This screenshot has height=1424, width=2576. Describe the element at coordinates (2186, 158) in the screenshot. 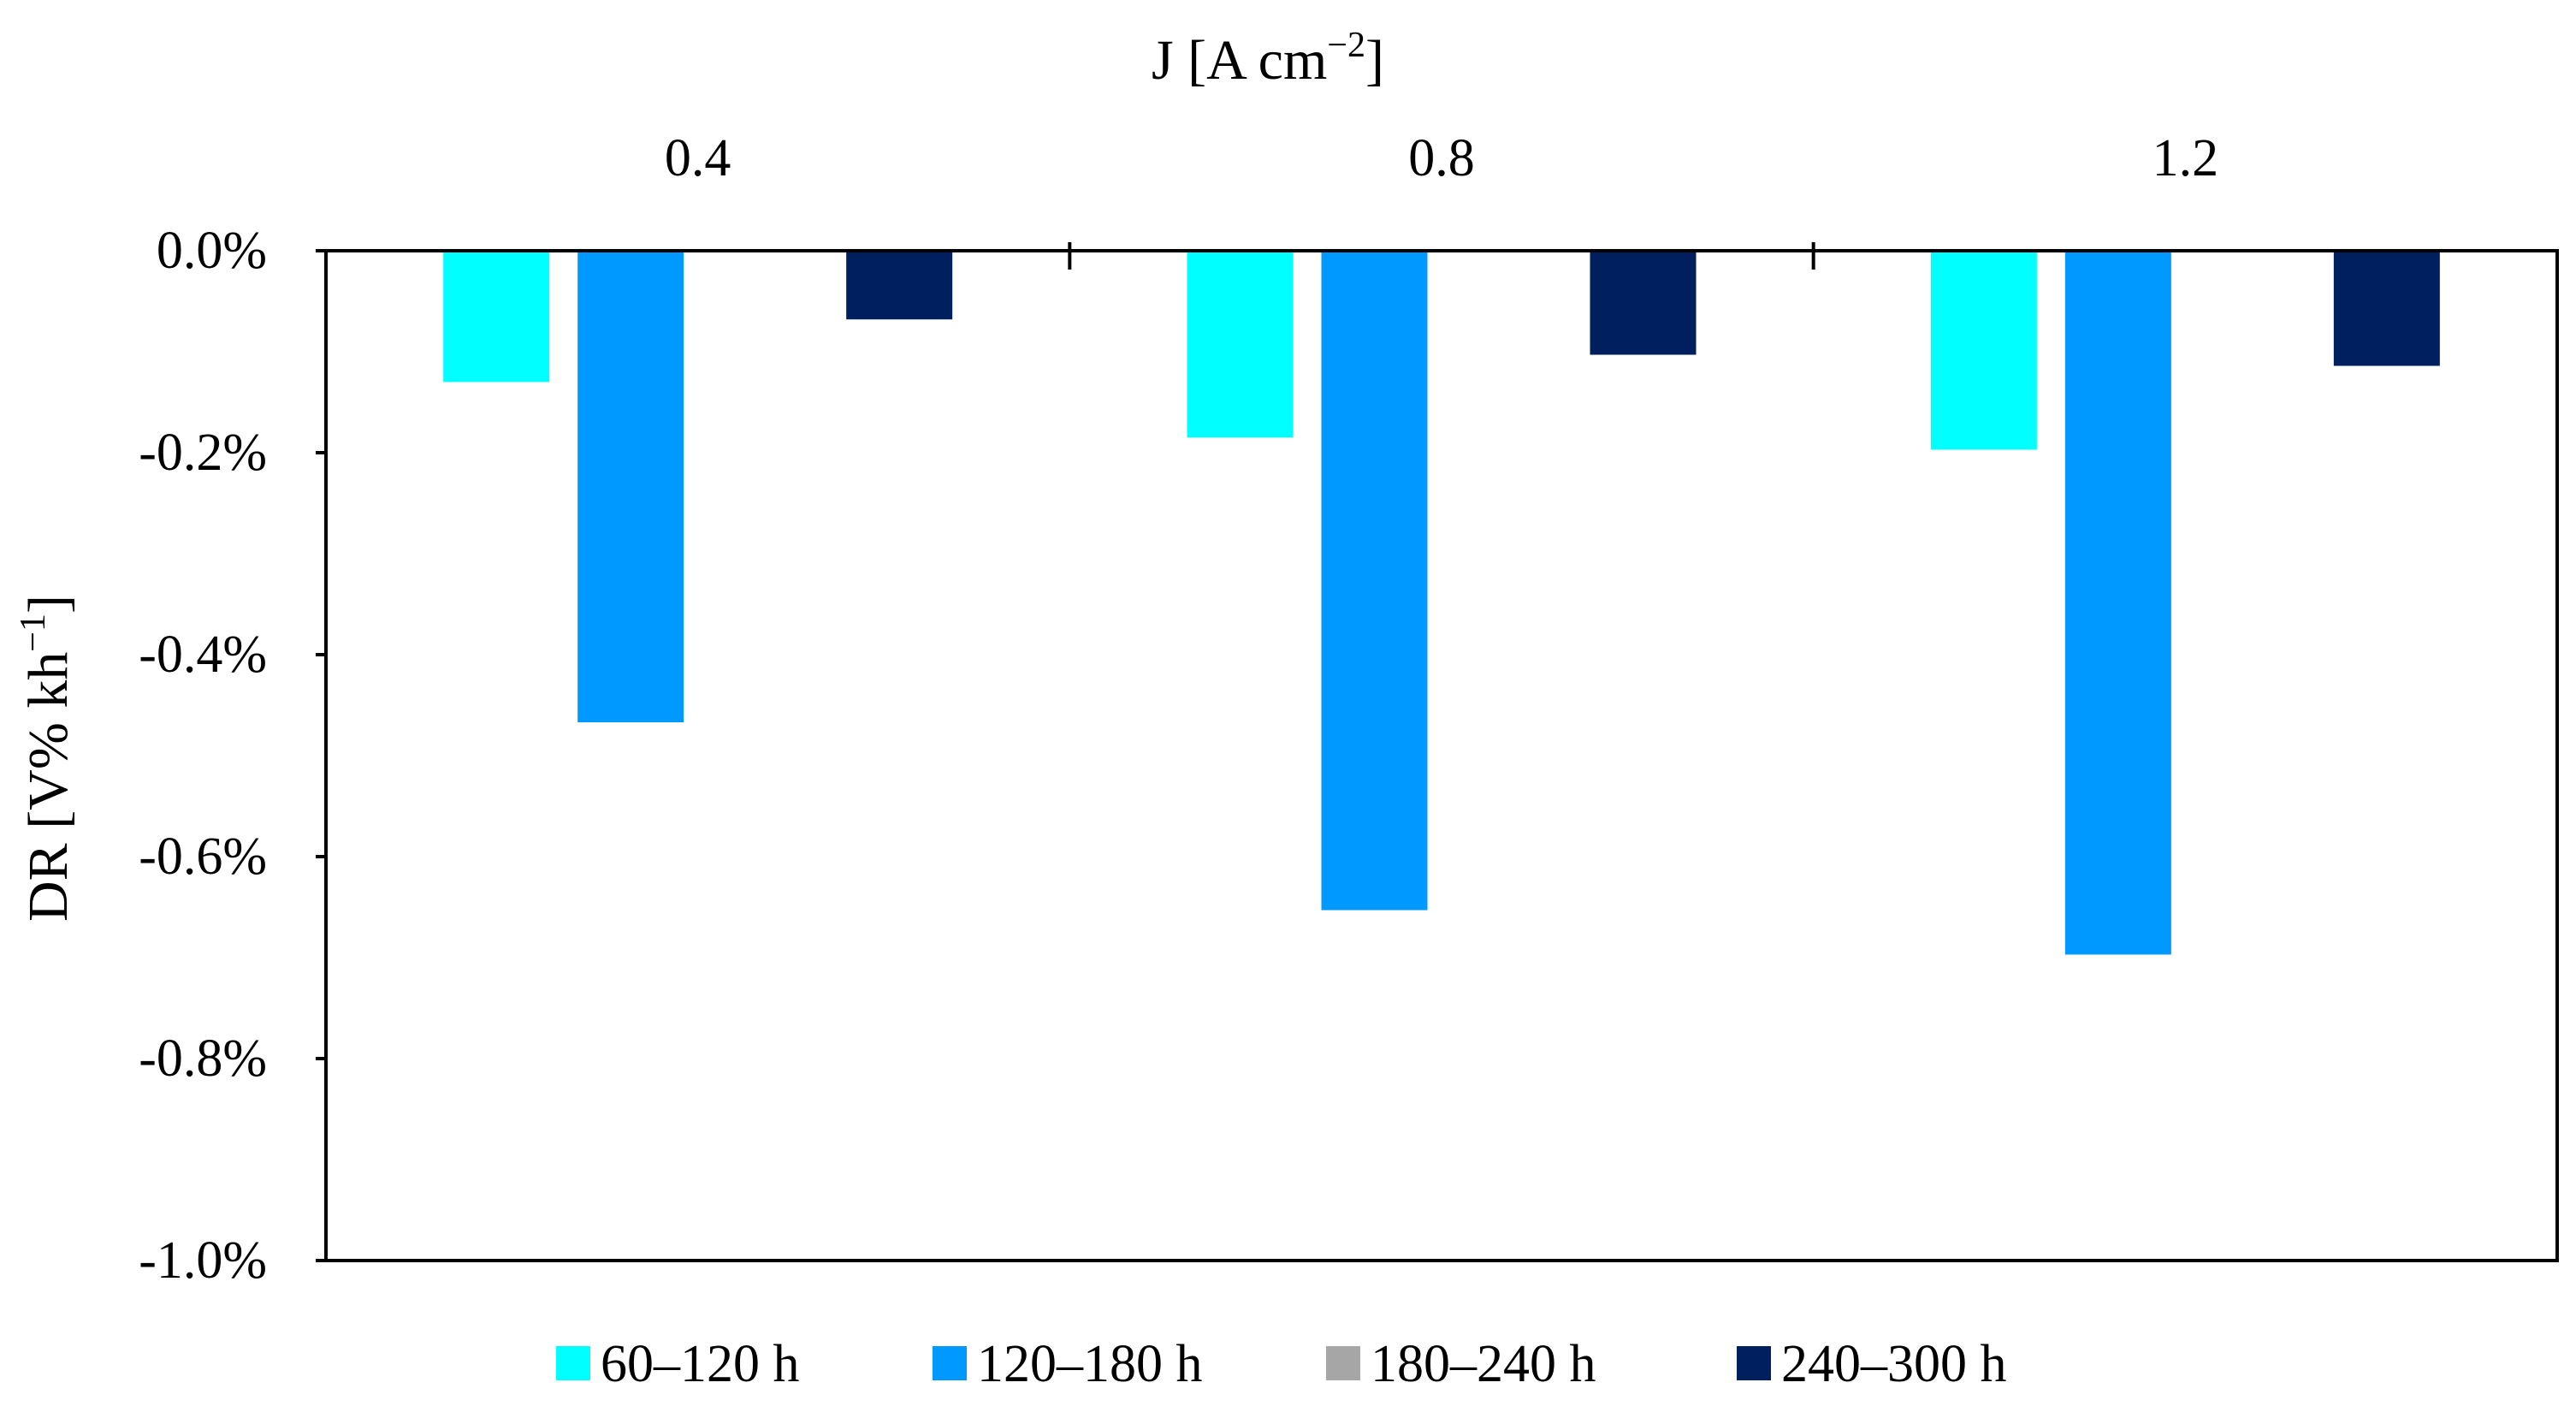

I see `x-tick-label: 1.2` at that location.